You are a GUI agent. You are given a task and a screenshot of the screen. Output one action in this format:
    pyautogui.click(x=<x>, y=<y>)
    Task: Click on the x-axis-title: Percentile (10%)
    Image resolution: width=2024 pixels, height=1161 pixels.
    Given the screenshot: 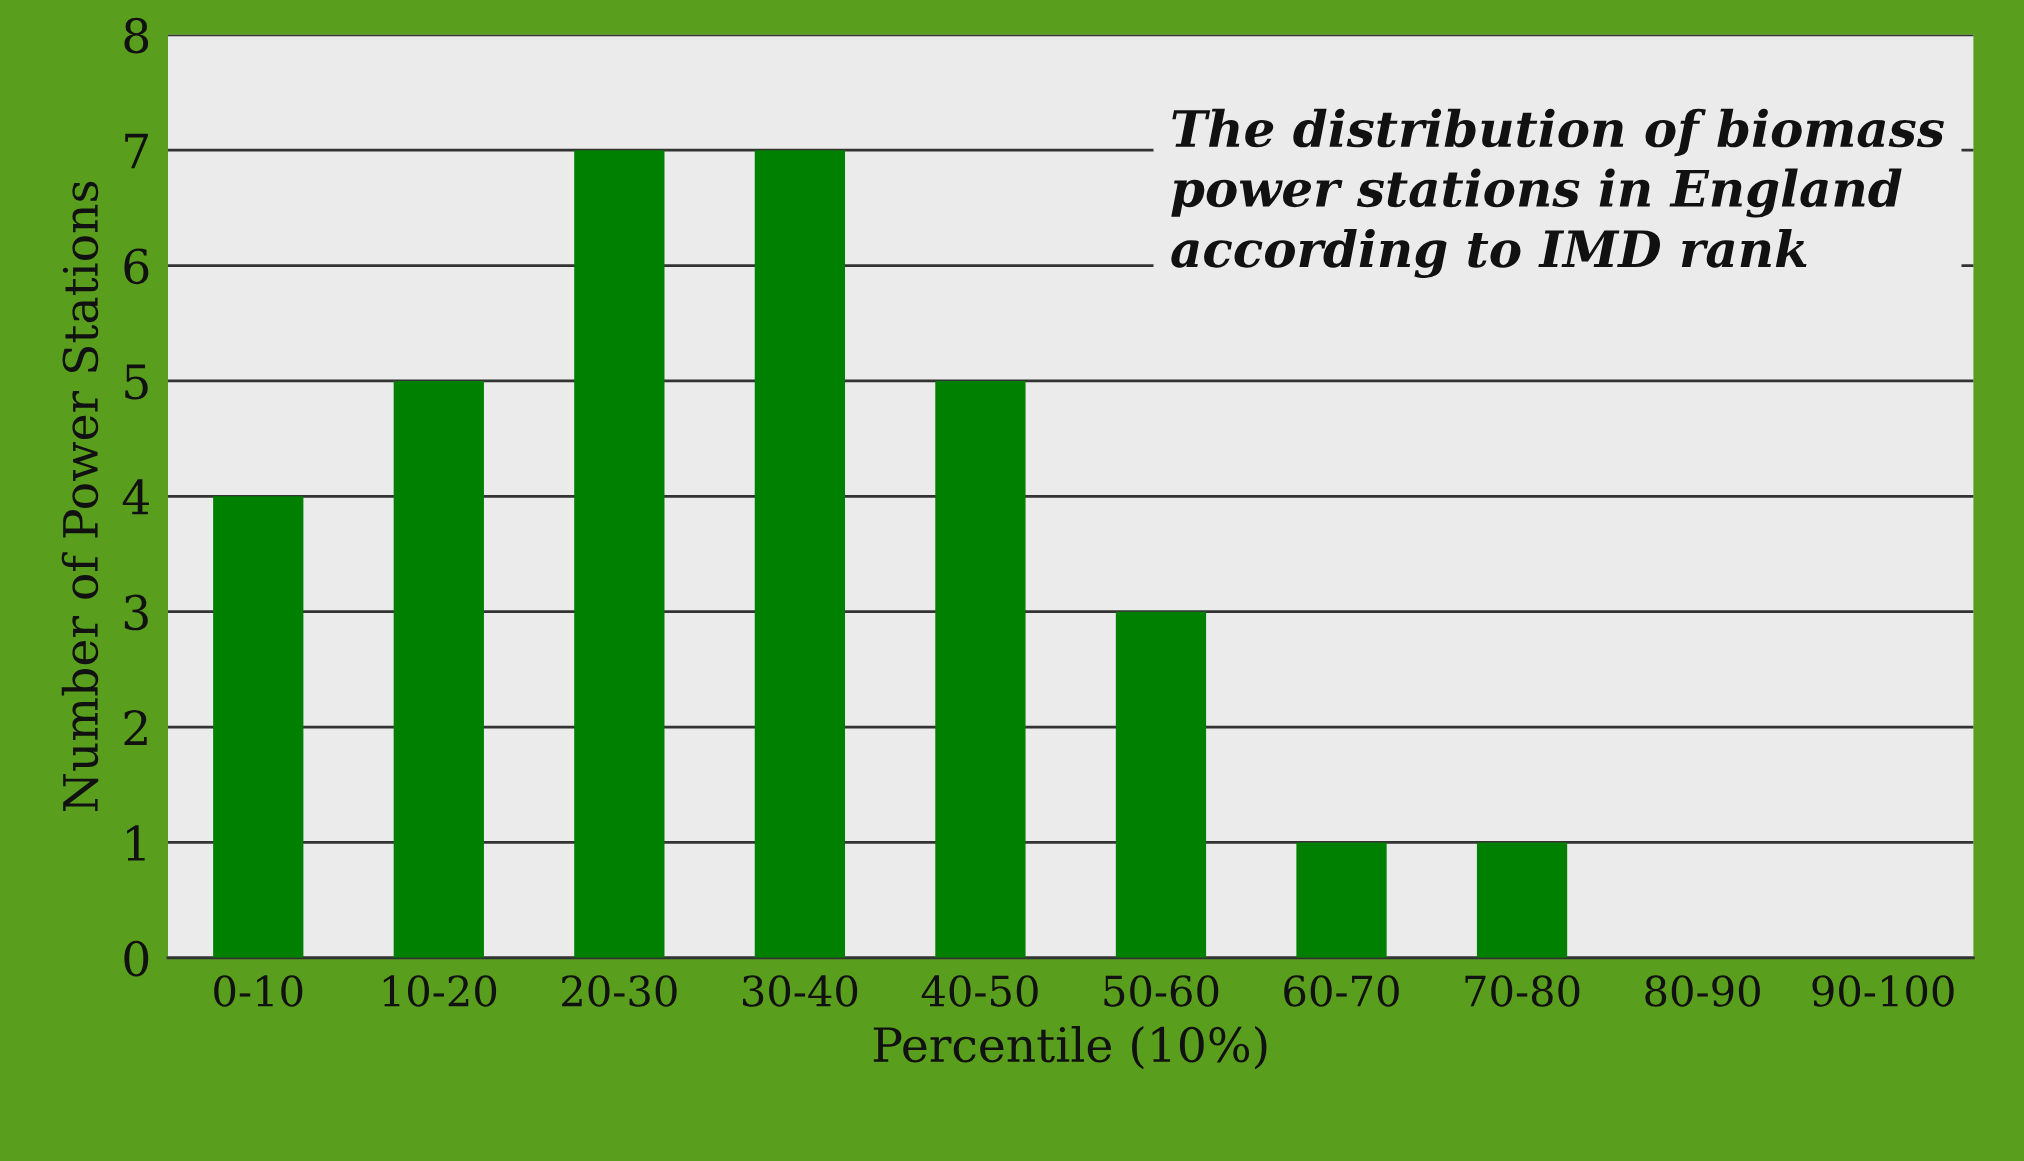 What is the action you would take?
    pyautogui.click(x=1070, y=1047)
    